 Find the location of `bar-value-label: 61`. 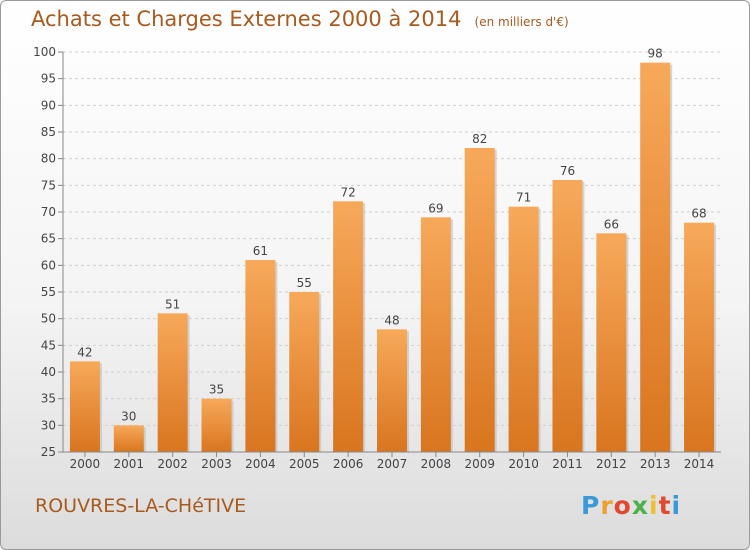

bar-value-label: 61 is located at coordinates (260, 251).